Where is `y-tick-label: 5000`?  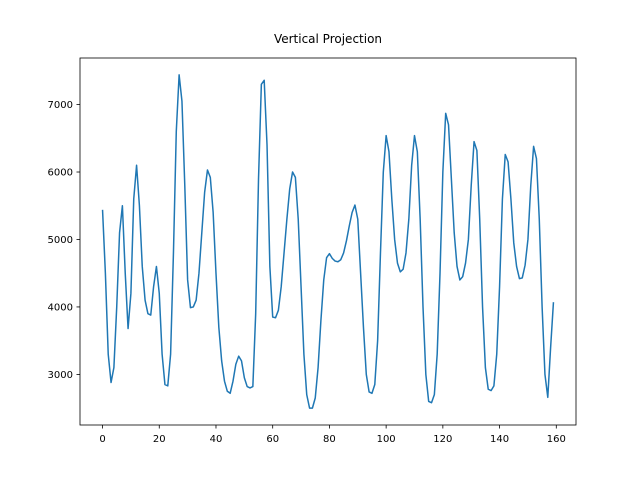 y-tick-label: 5000 is located at coordinates (60, 240).